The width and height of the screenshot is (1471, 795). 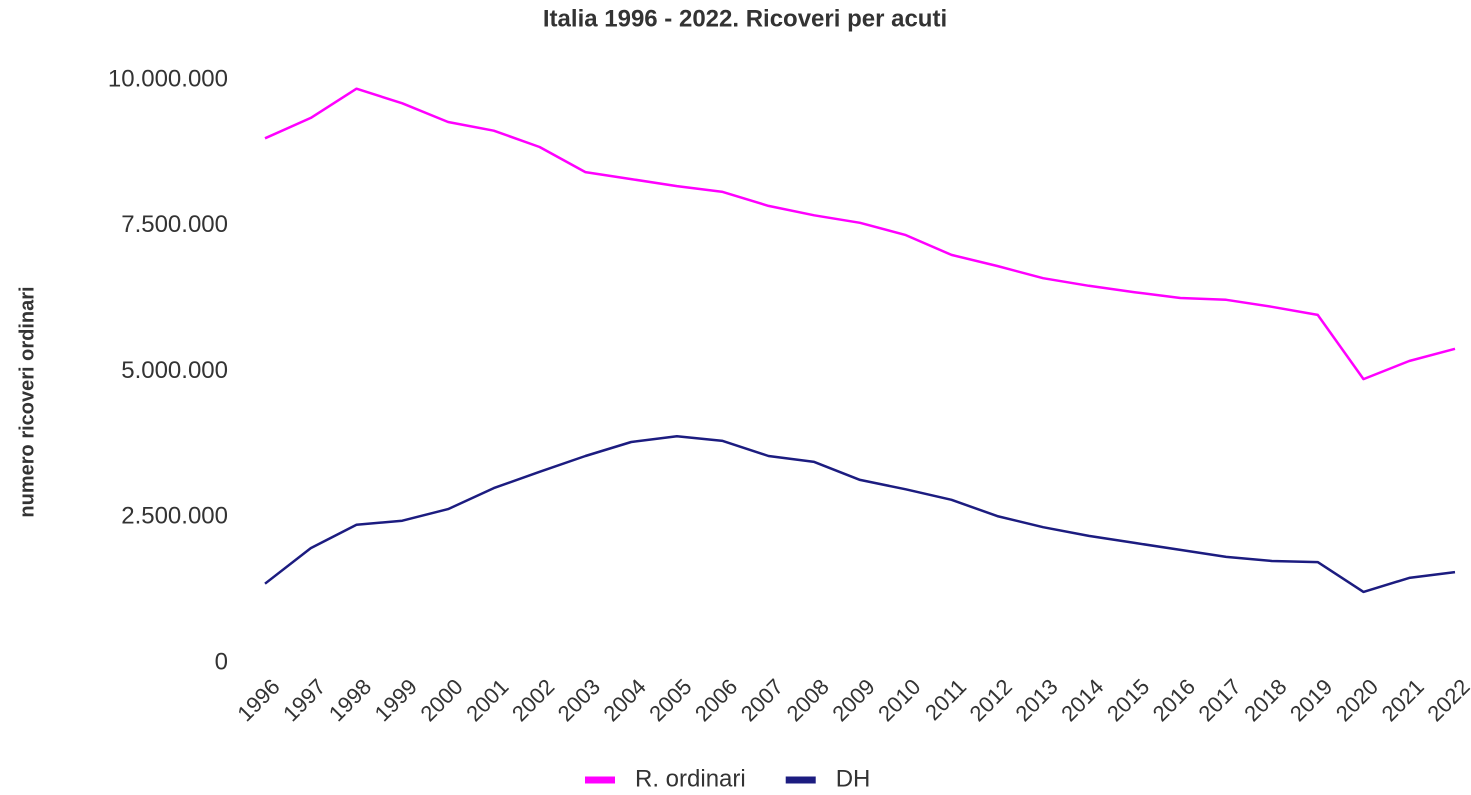 I want to click on y-tick-label: 5.000.000, so click(x=174, y=370).